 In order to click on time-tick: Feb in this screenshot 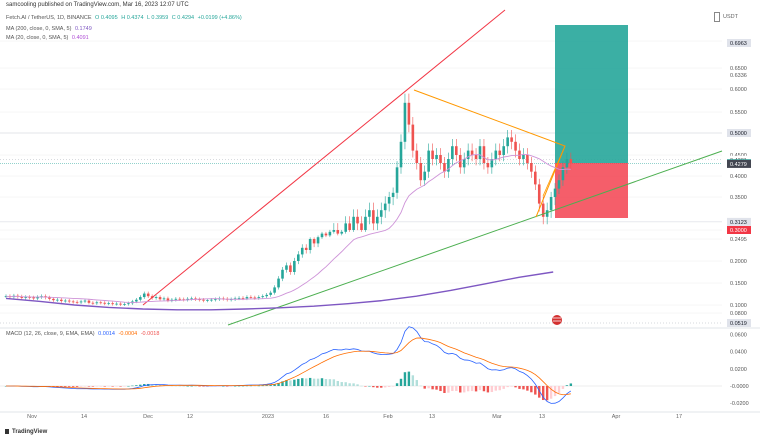, I will do `click(387, 417)`.